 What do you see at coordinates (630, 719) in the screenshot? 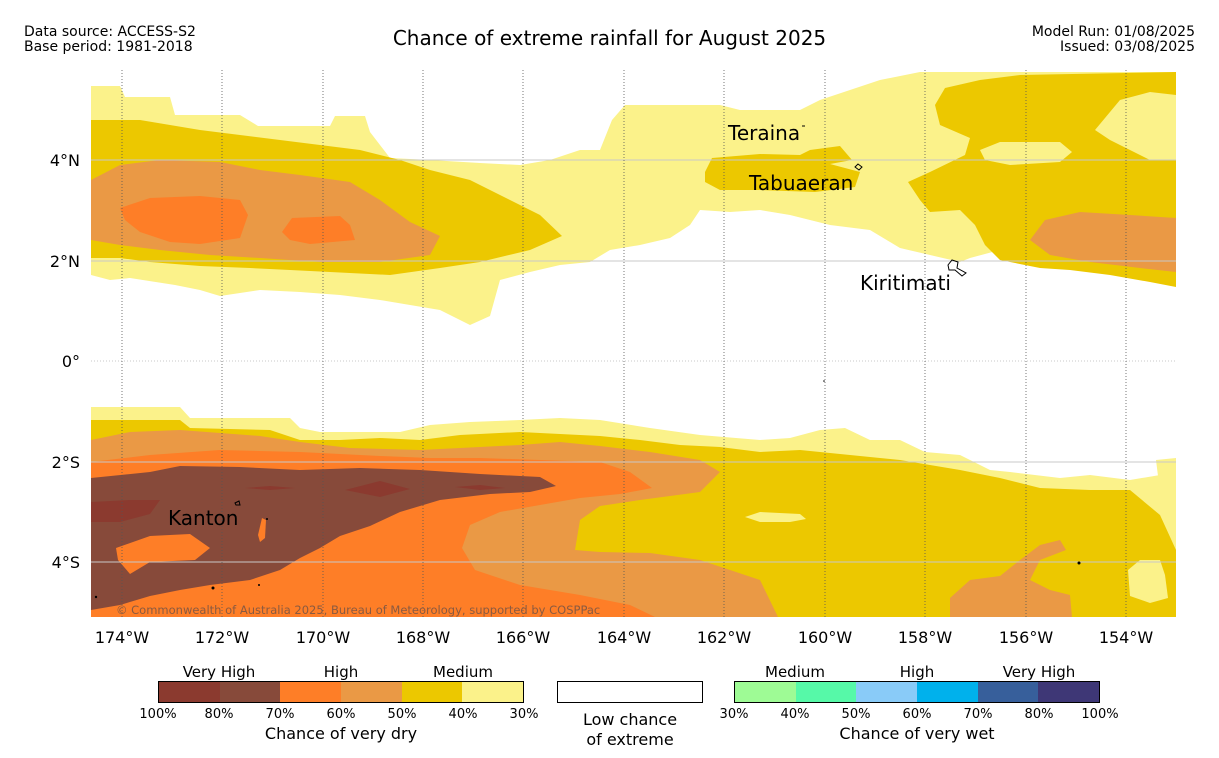
I see `neutral-caption-line1: Low chance` at bounding box center [630, 719].